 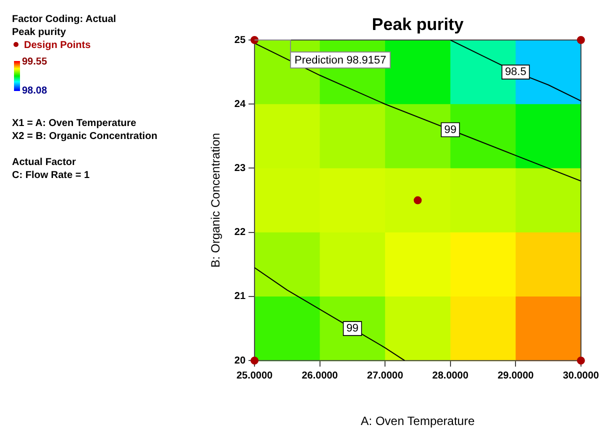 What do you see at coordinates (39, 32) in the screenshot?
I see `color-bar-title: Peak purity` at bounding box center [39, 32].